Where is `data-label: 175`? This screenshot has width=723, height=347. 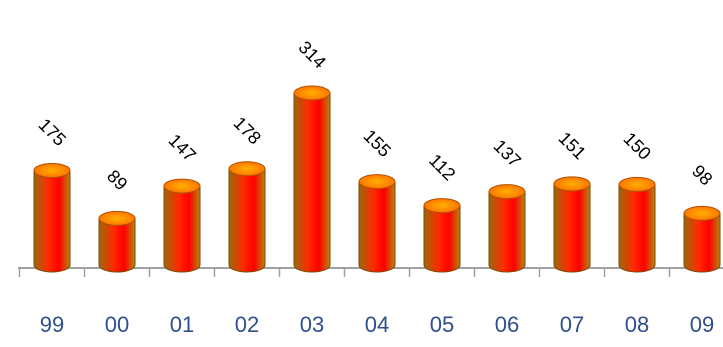 data-label: 175 is located at coordinates (52, 132).